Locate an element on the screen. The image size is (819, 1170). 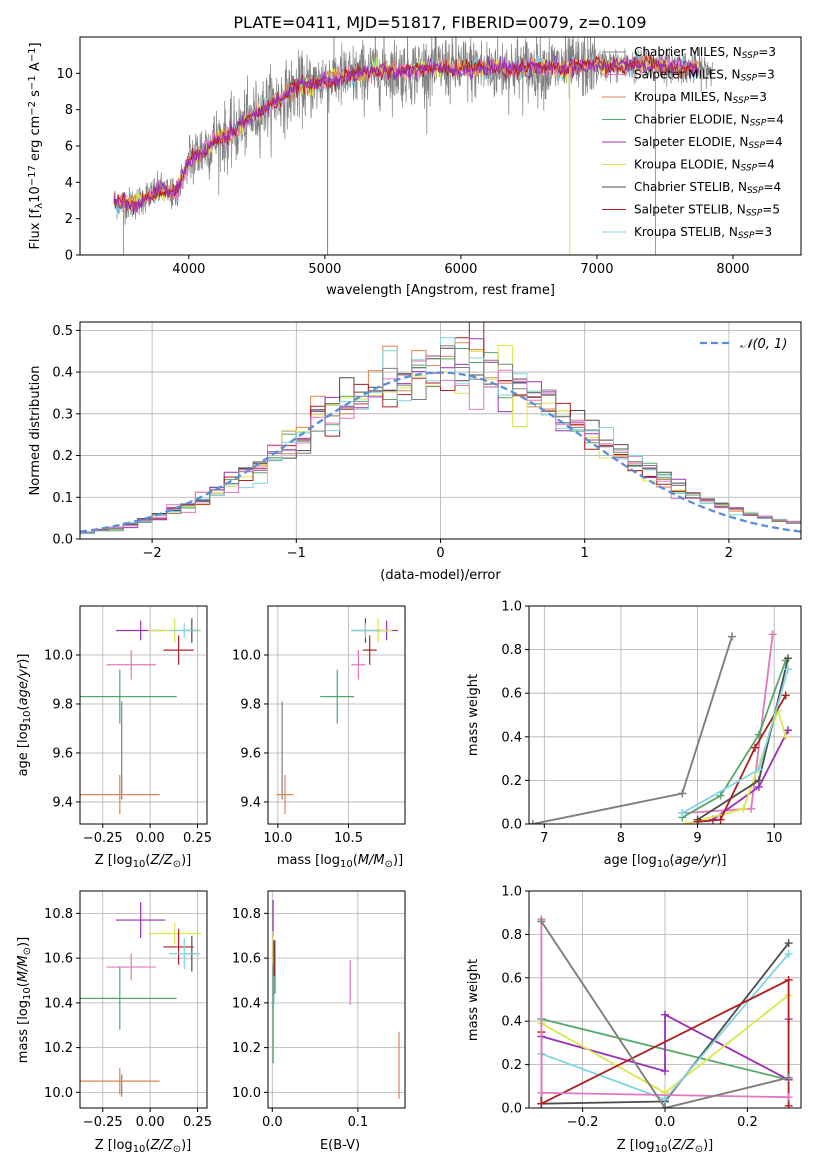
legend-entry: Kroupa STELIB, NSSP=3 is located at coordinates (703, 233).